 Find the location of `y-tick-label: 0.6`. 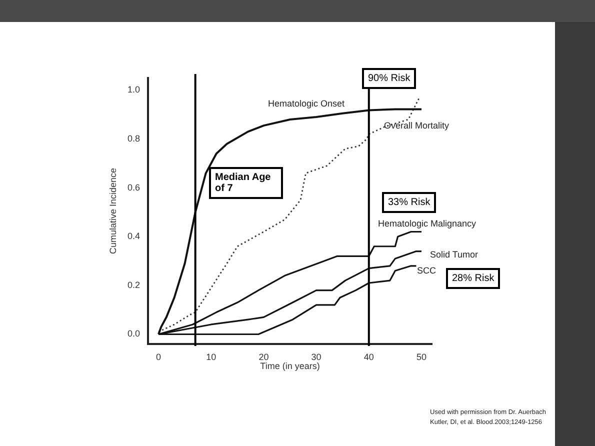

y-tick-label: 0.6 is located at coordinates (133, 187).